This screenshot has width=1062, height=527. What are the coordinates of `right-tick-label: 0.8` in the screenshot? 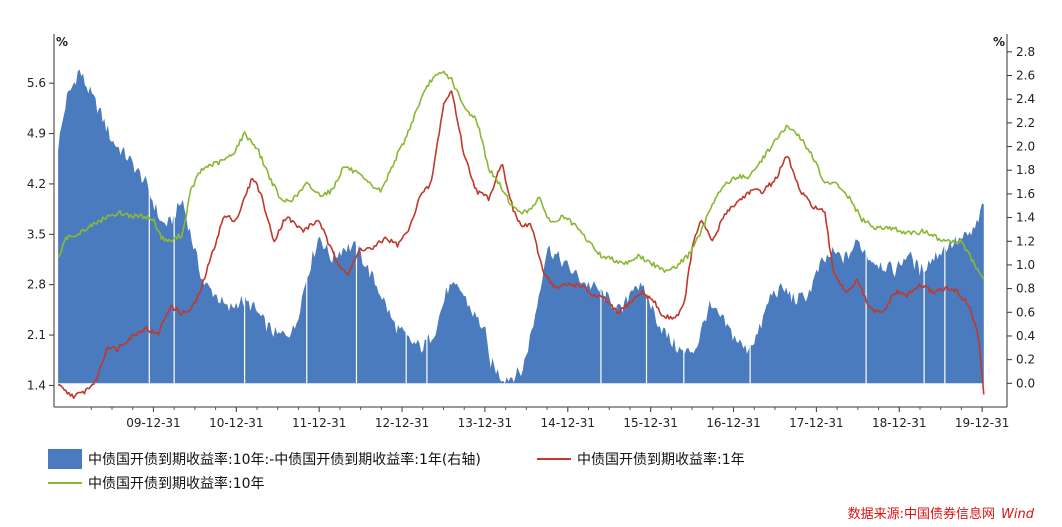 It's located at (1025, 289).